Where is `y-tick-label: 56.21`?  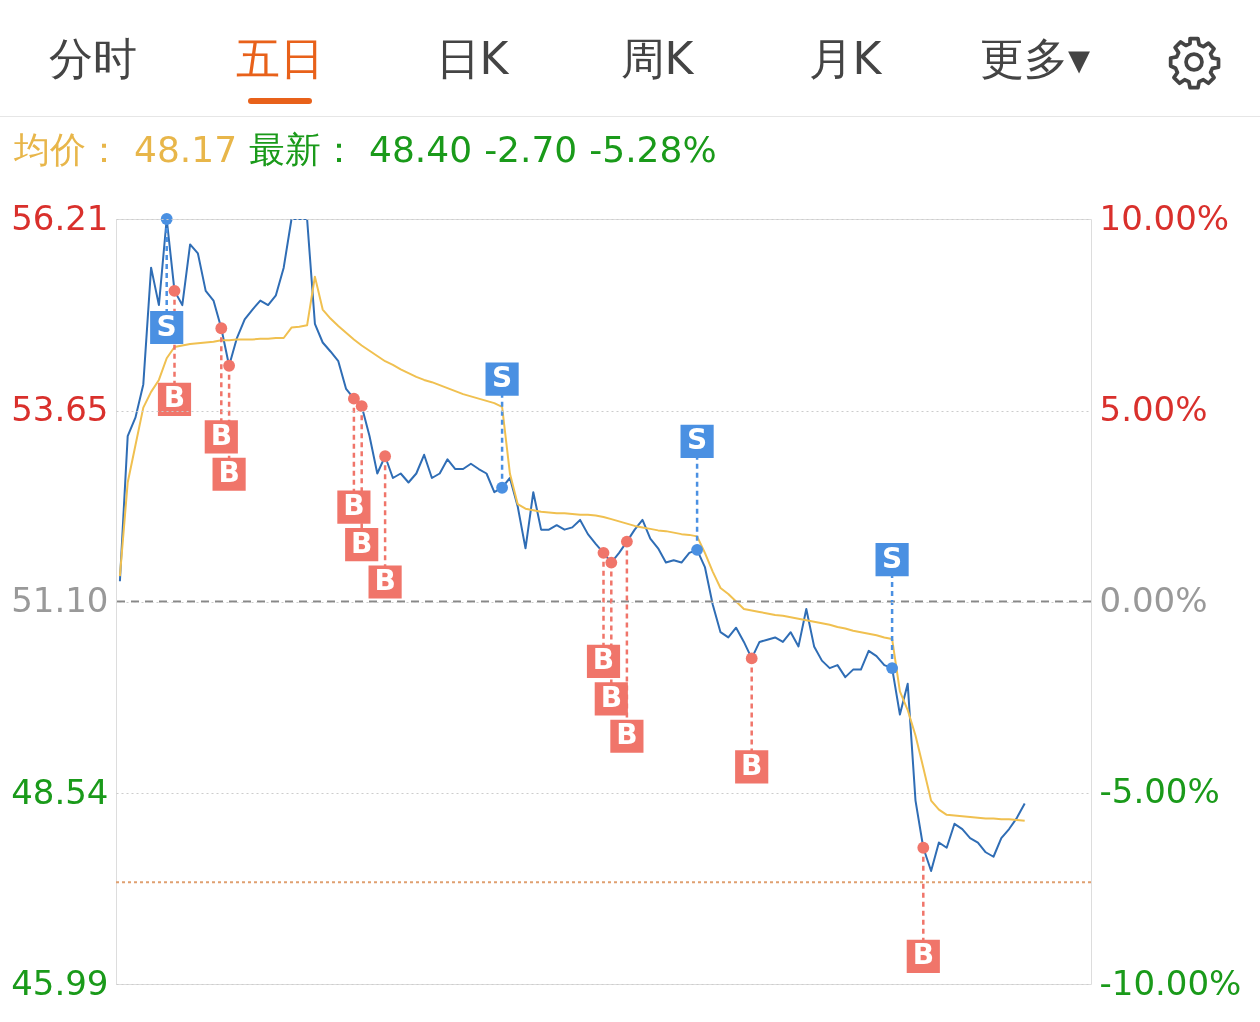
y-tick-label: 56.21 is located at coordinates (60, 217).